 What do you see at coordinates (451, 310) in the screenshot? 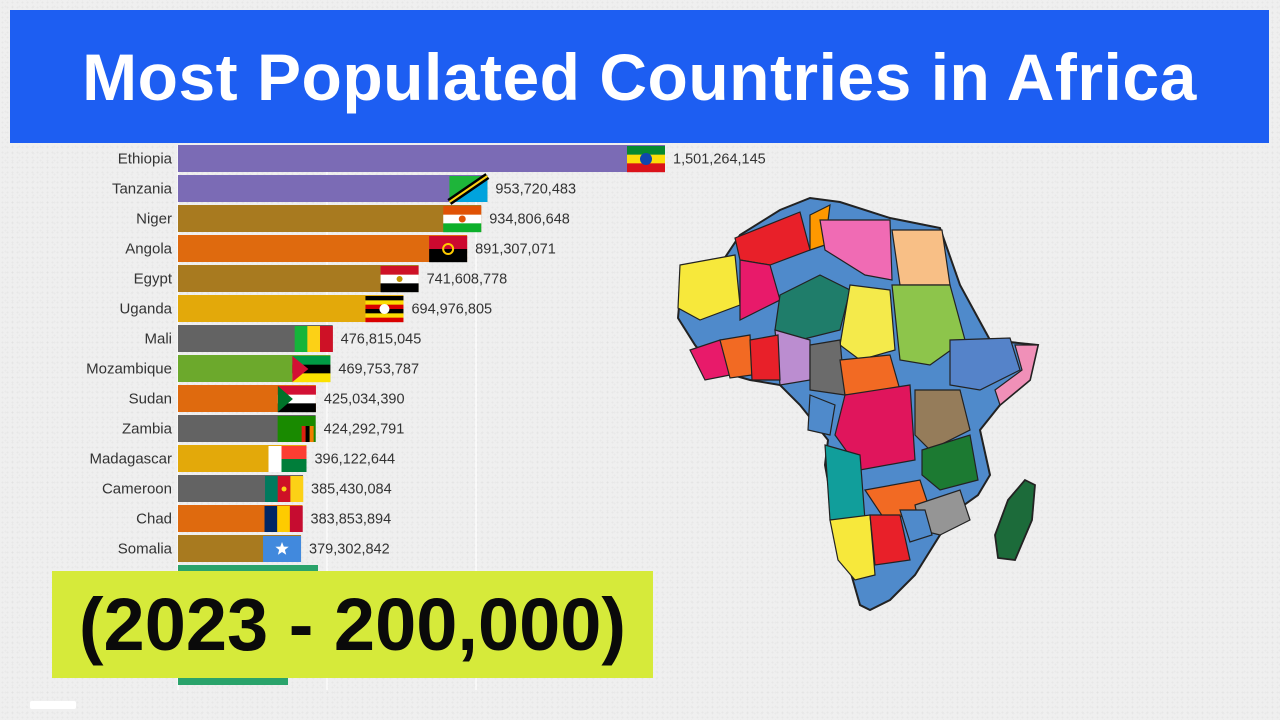
I see `value-label: 694,976,805` at bounding box center [451, 310].